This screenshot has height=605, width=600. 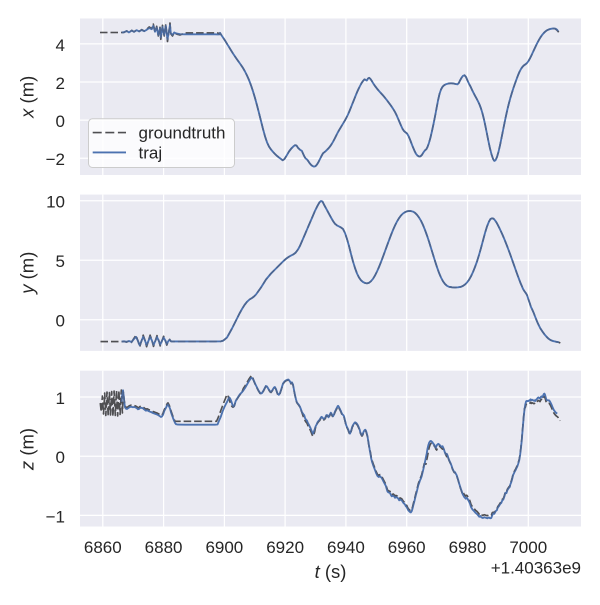 I want to click on svg-text: t (s), so click(x=331, y=571).